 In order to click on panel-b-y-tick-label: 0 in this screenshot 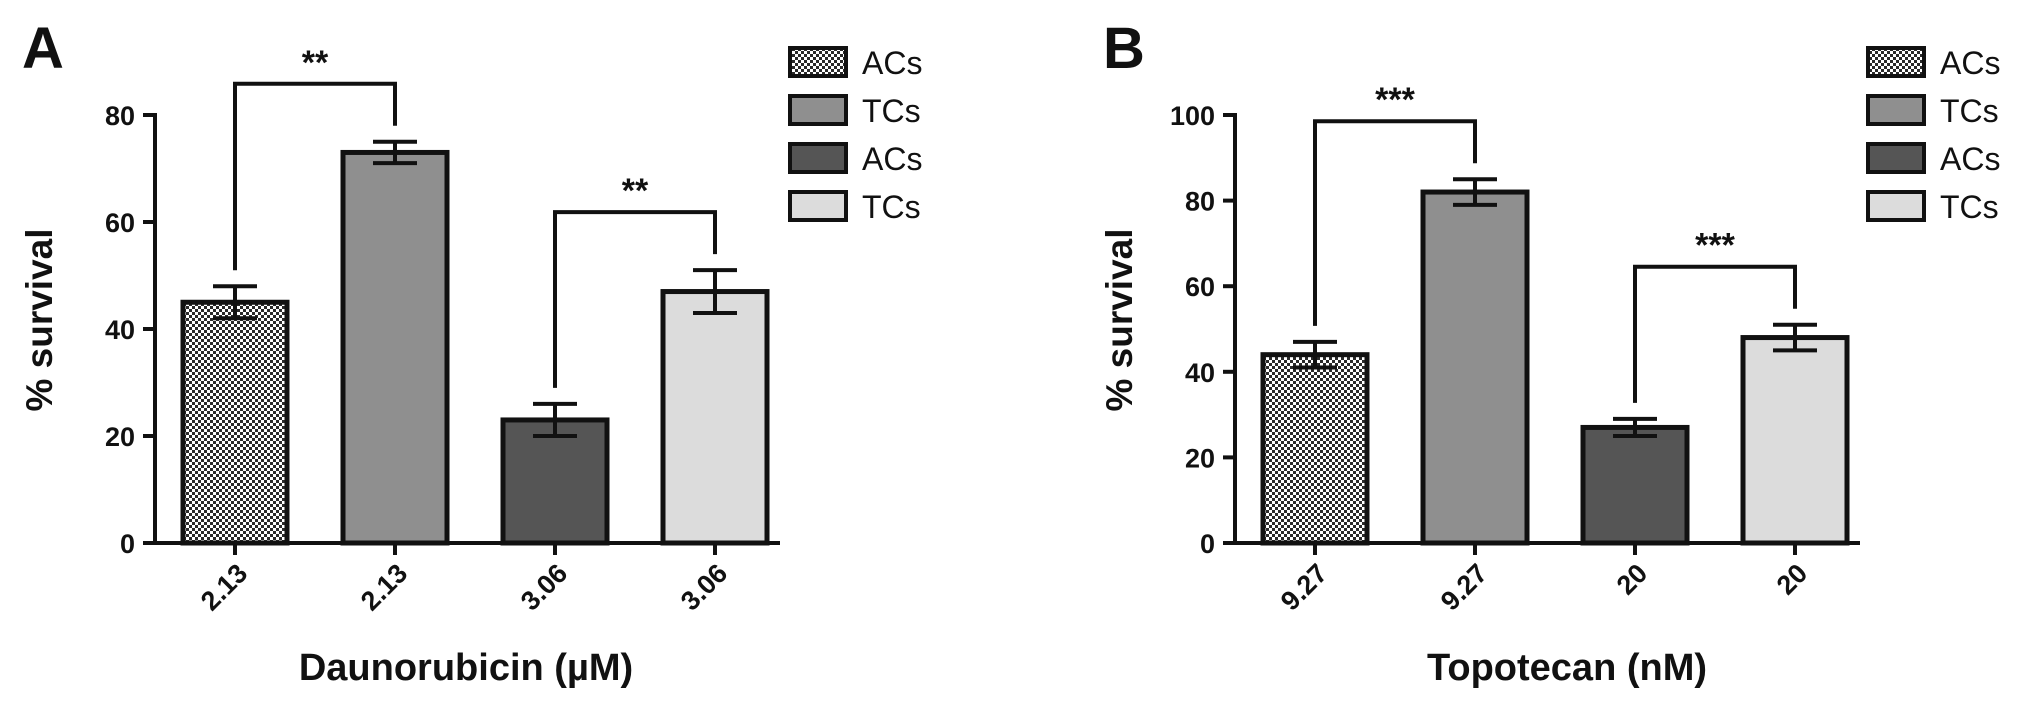, I will do `click(1207, 544)`.